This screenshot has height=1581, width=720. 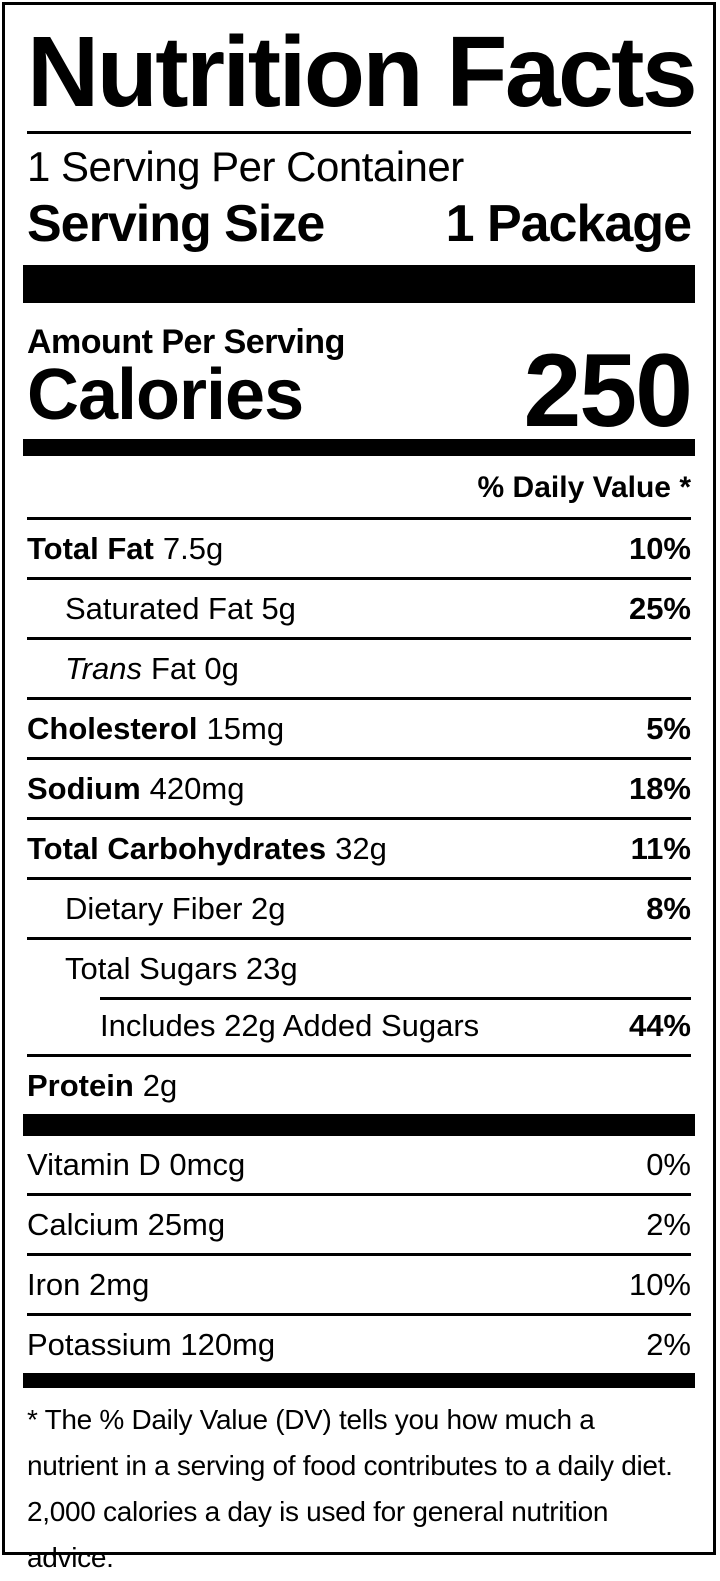 I want to click on divider-bar-thick, so click(x=359, y=284).